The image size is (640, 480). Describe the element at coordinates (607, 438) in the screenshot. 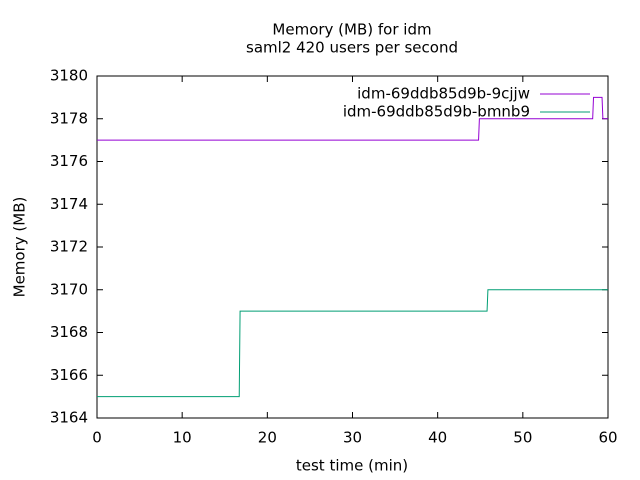

I see `x-tick-label: 60` at that location.